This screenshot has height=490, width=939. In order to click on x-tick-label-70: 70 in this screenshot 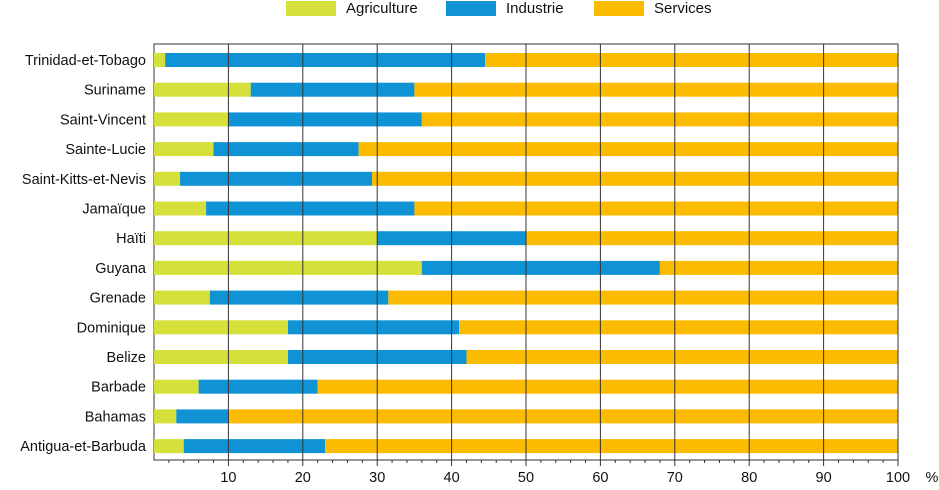, I will do `click(675, 478)`.